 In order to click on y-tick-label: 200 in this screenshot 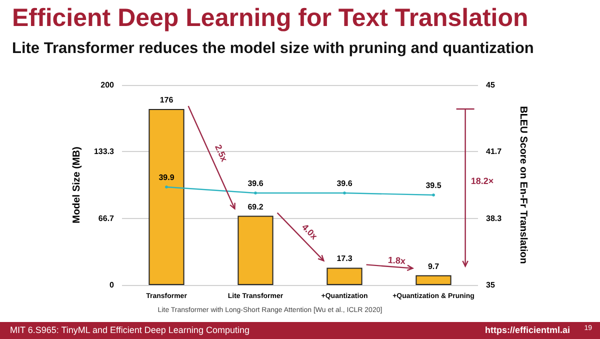, I will do `click(107, 85)`.